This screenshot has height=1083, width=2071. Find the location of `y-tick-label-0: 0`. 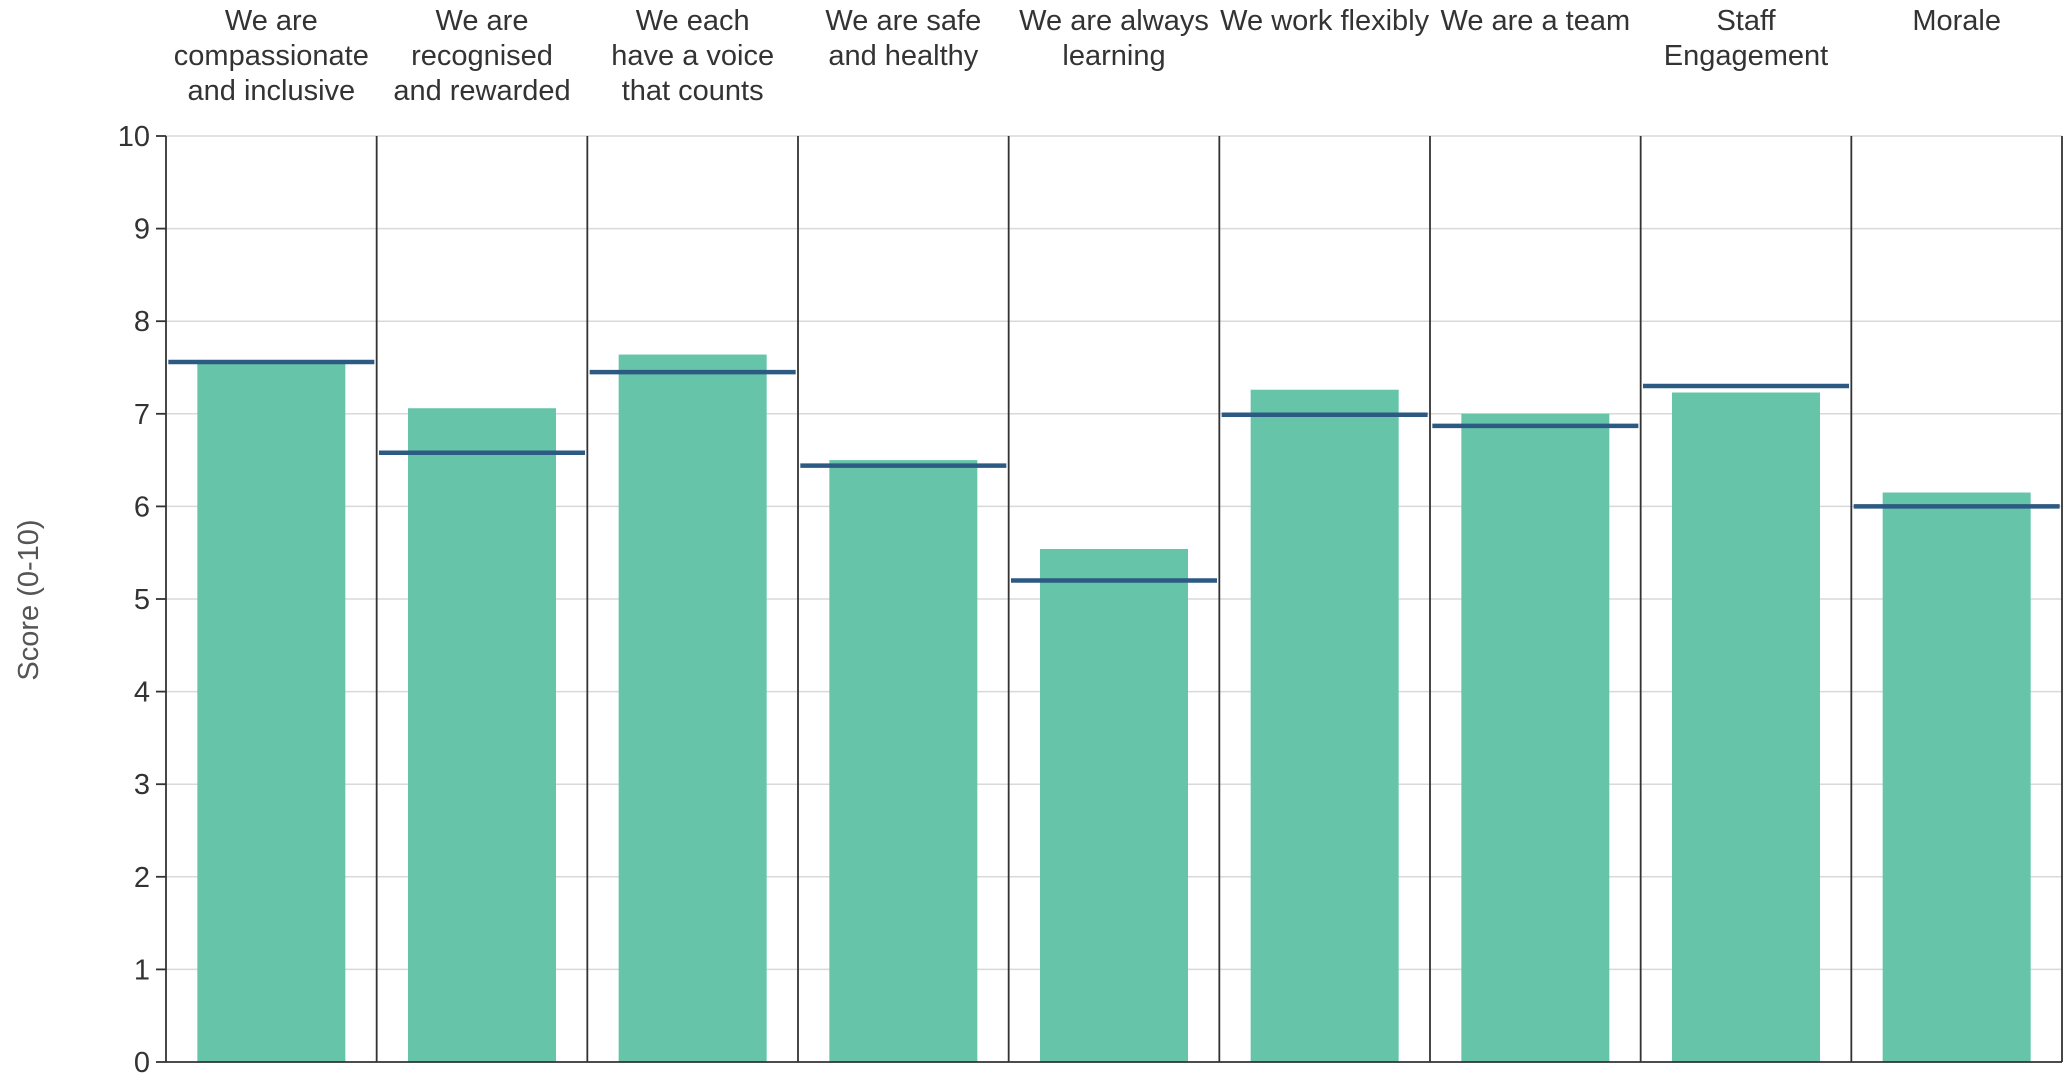

y-tick-label-0: 0 is located at coordinates (142, 1062).